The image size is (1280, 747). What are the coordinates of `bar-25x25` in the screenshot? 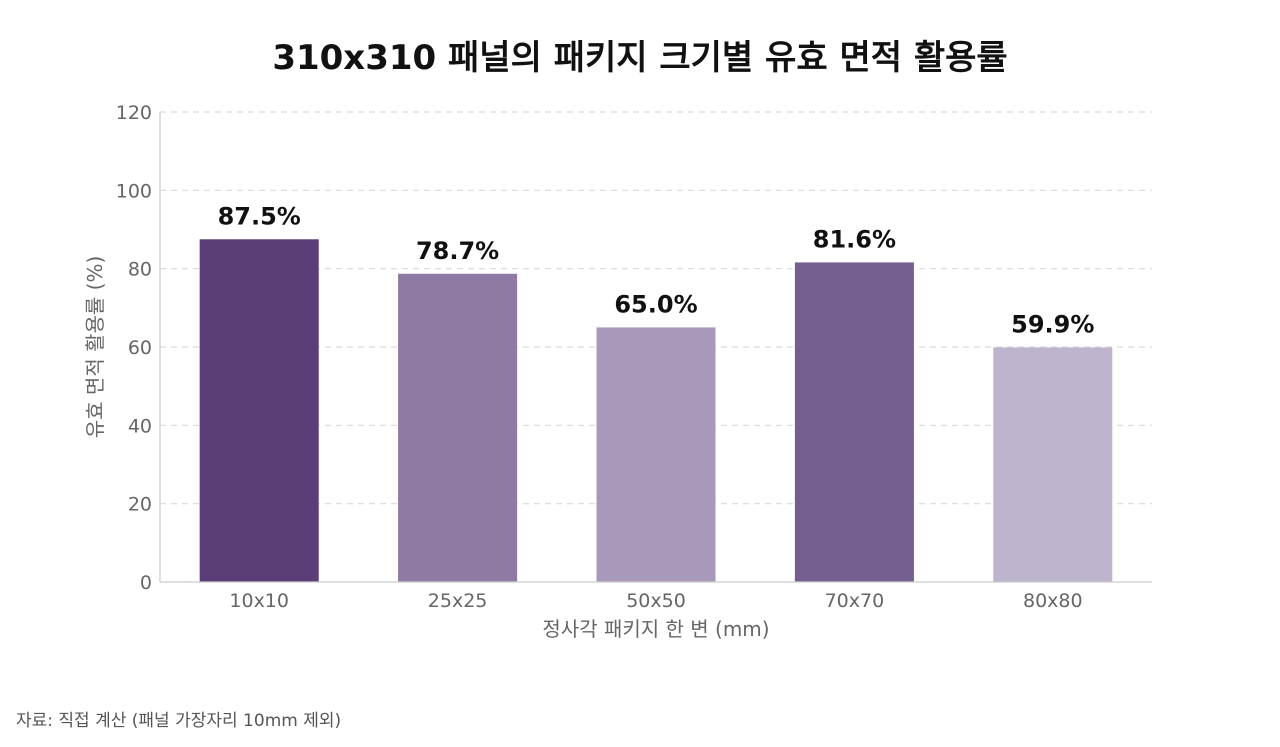 It's located at (458, 427).